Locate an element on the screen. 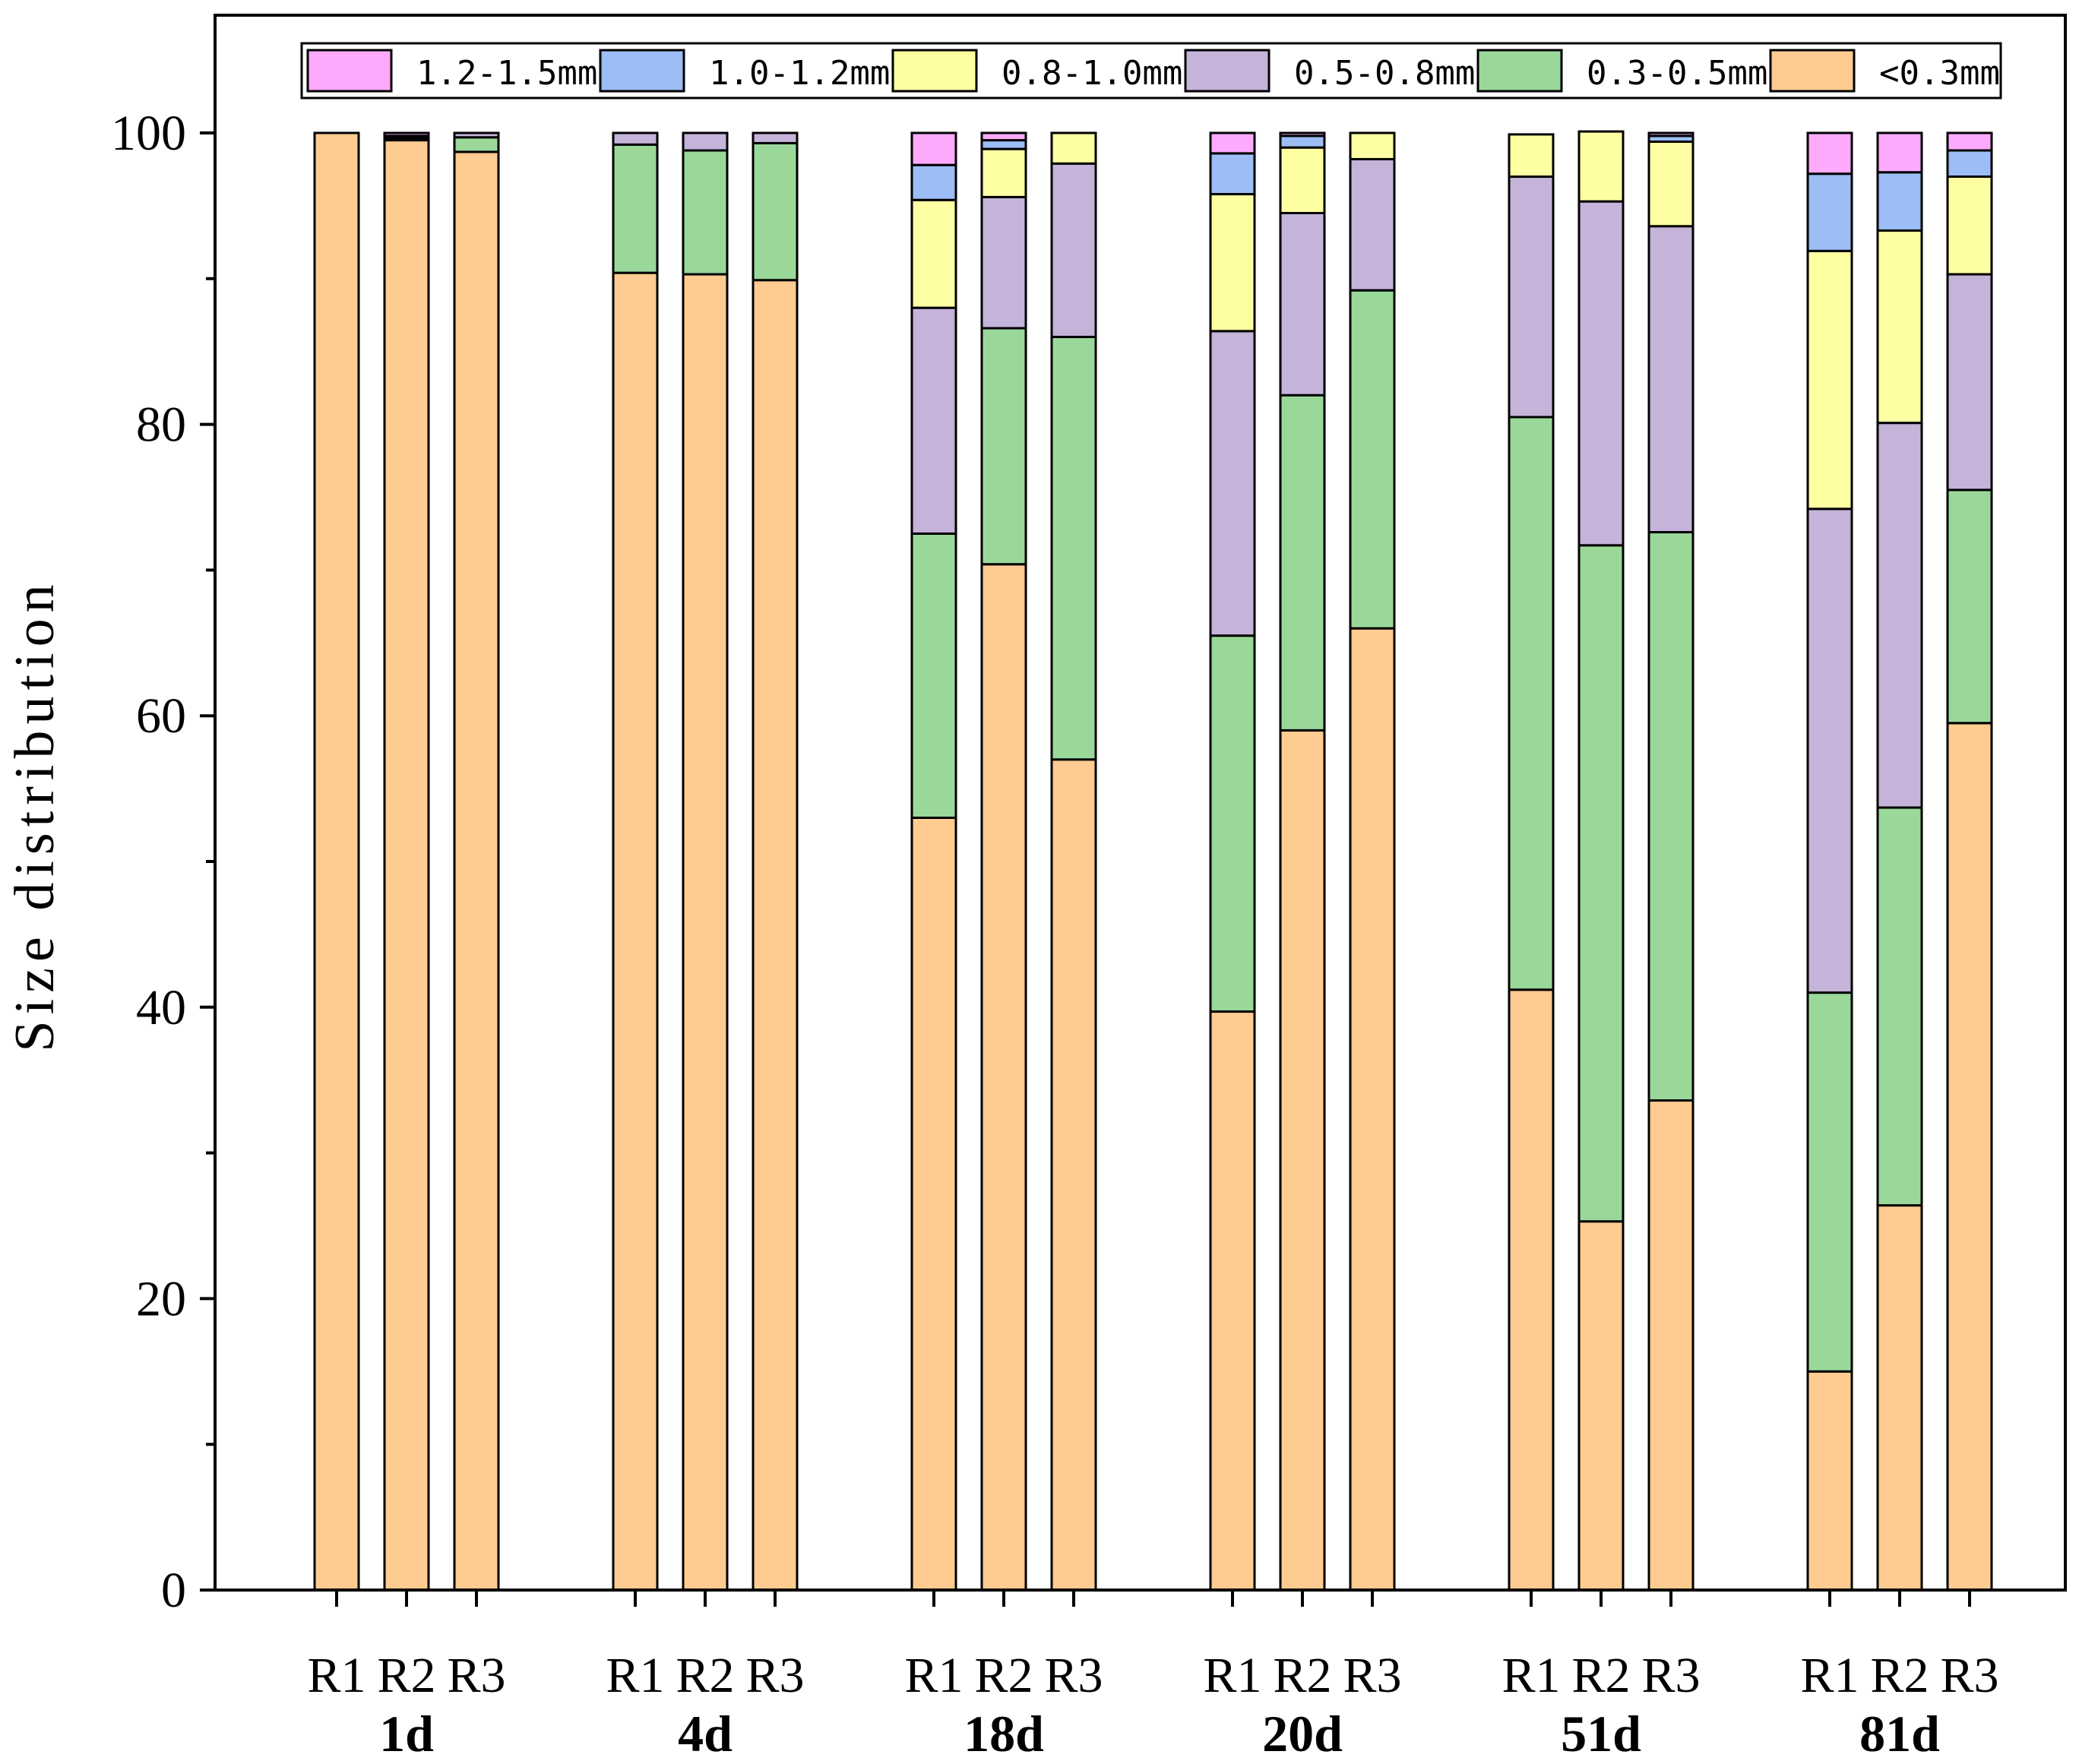  bar-segment-51d-R1-s0 is located at coordinates (1531, 1290).